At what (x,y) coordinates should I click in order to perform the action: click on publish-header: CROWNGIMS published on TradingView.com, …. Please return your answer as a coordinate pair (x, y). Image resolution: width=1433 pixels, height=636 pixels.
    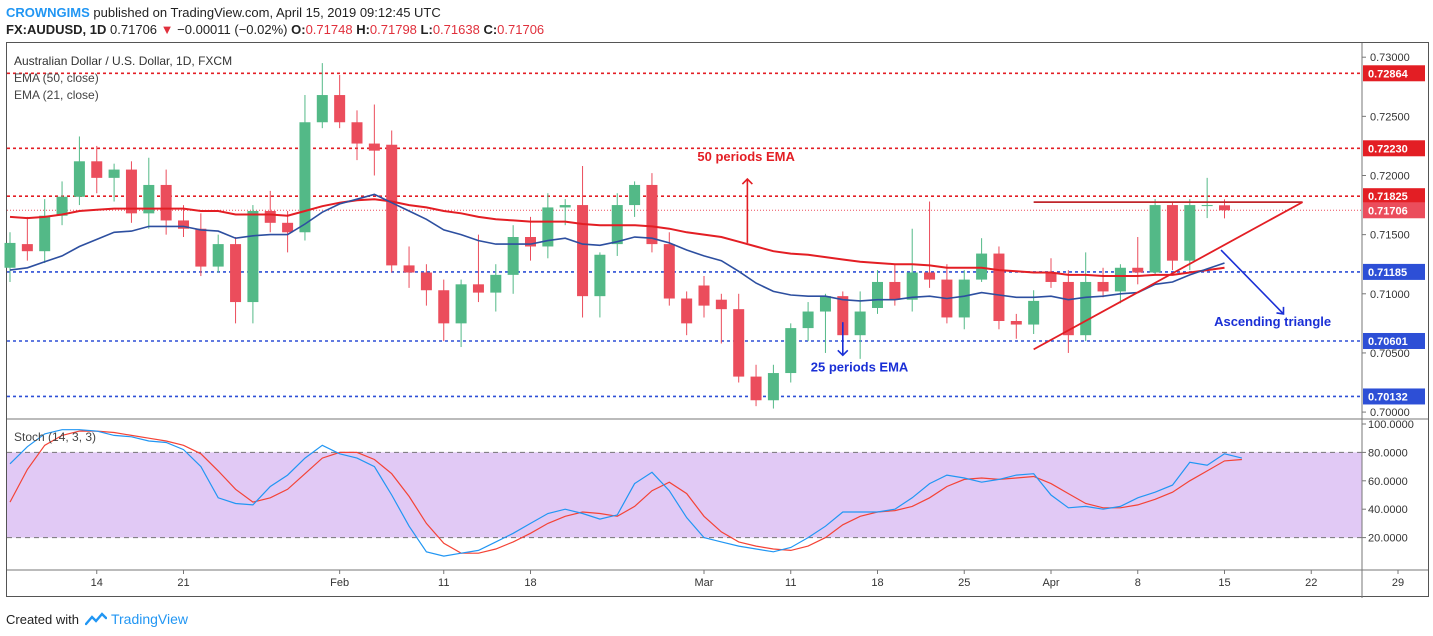
    Looking at the image, I should click on (223, 12).